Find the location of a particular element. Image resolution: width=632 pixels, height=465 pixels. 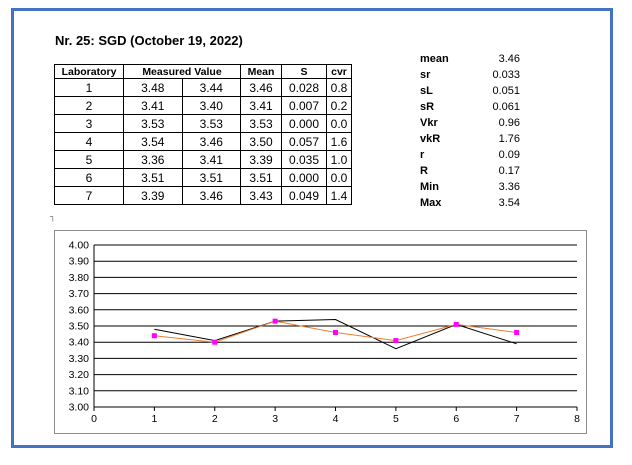

stat-row: sL 0.051 is located at coordinates (470, 93).